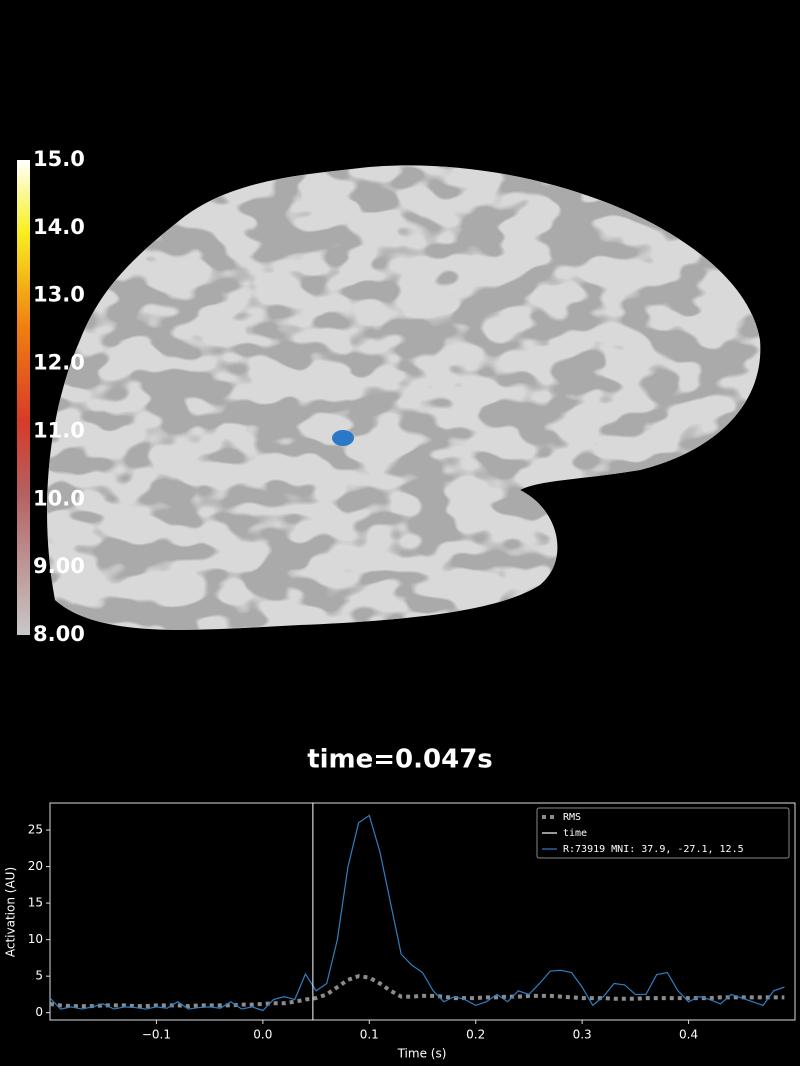 The image size is (800, 1066). What do you see at coordinates (400, 760) in the screenshot?
I see `time-label: time=0.047s` at bounding box center [400, 760].